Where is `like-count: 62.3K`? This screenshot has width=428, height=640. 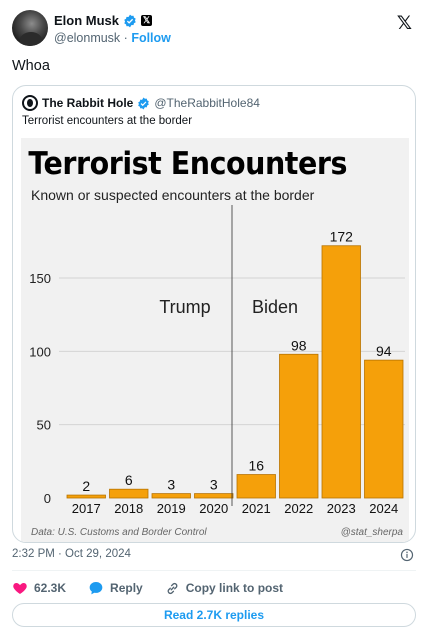
like-count: 62.3K is located at coordinates (50, 588).